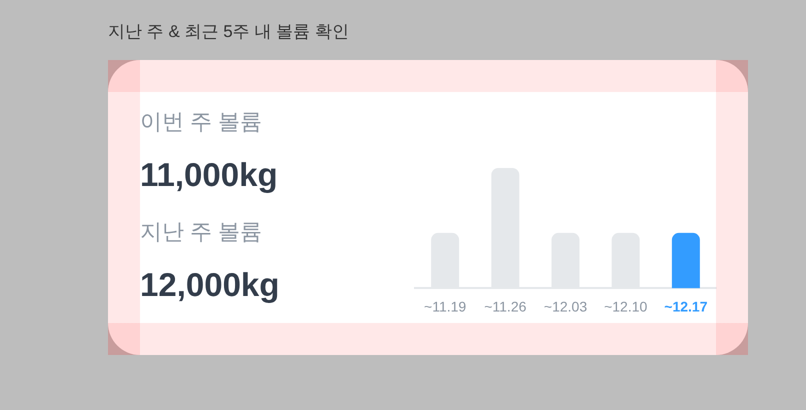  Describe the element at coordinates (228, 32) in the screenshot. I see `text: 지난 주 & 최근 5주 내 볼륨 확인` at that location.